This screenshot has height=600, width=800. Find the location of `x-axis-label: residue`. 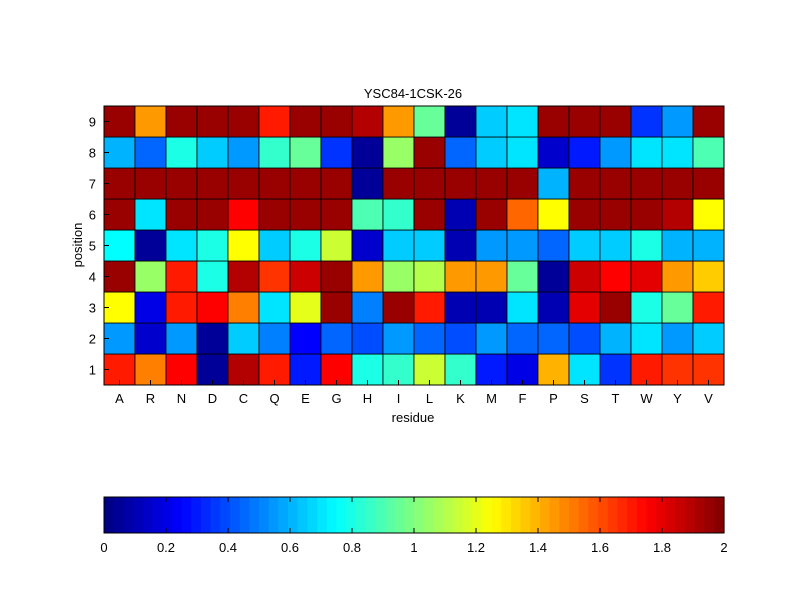

x-axis-label: residue is located at coordinates (413, 417).